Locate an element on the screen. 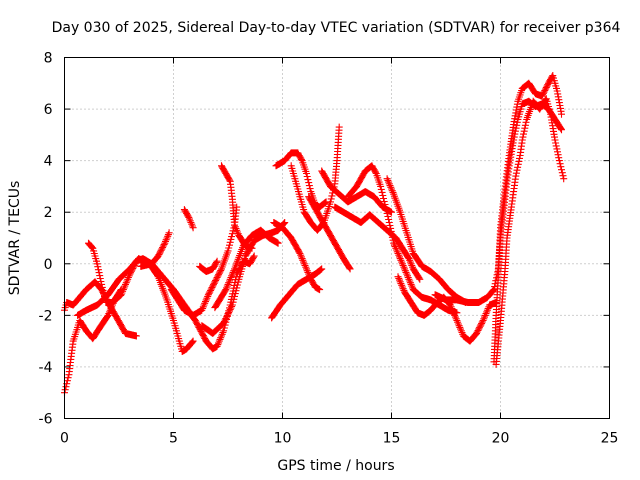 Image resolution: width=640 pixels, height=480 pixels. y-tick-label: 4 is located at coordinates (48, 162).